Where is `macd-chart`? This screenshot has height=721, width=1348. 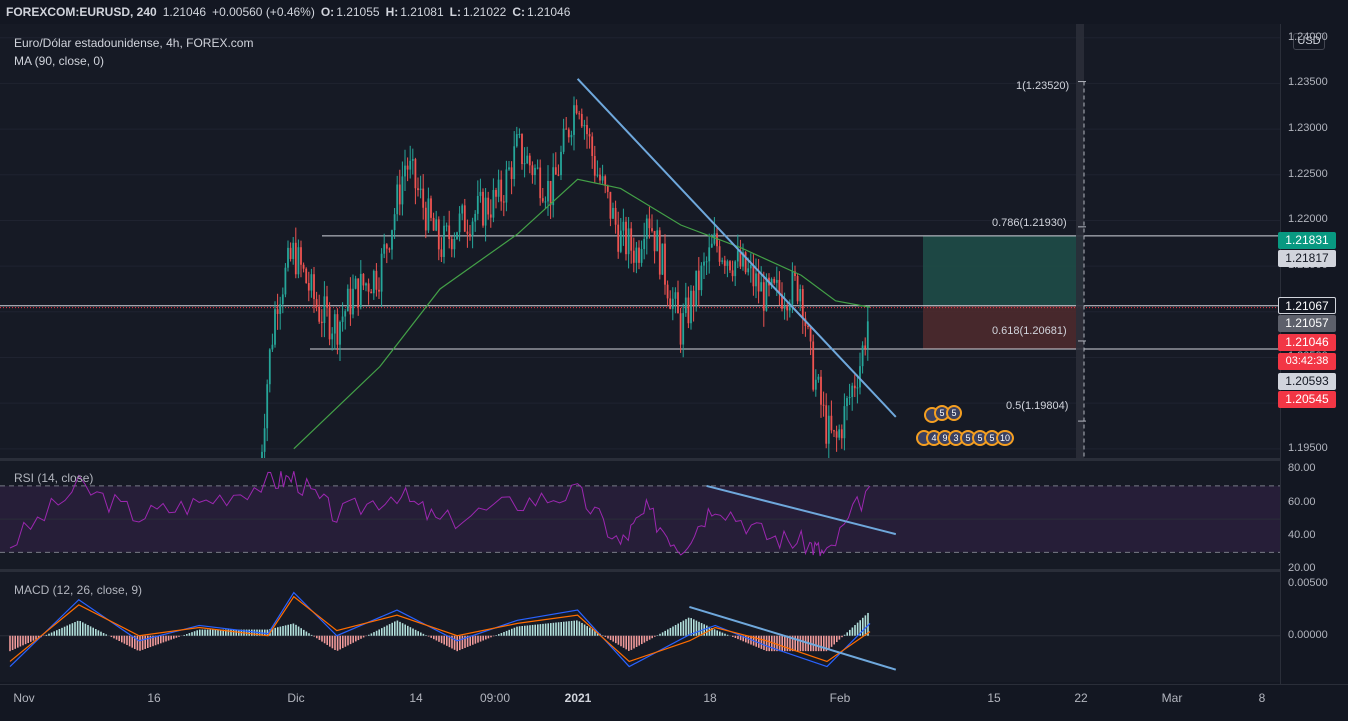 macd-chart is located at coordinates (640, 627).